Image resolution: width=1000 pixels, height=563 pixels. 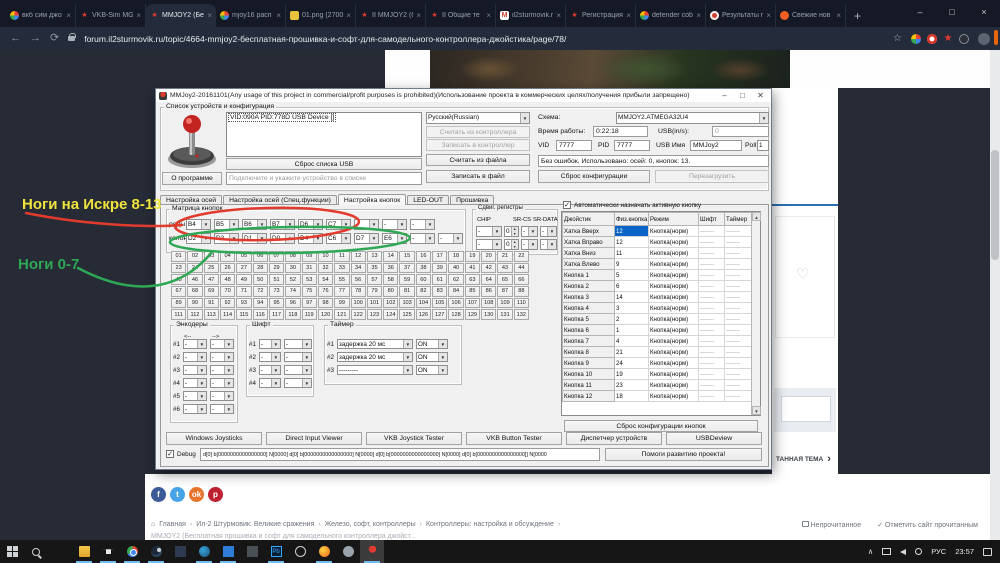 What do you see at coordinates (211, 268) in the screenshot?
I see `grid-button: 25` at bounding box center [211, 268].